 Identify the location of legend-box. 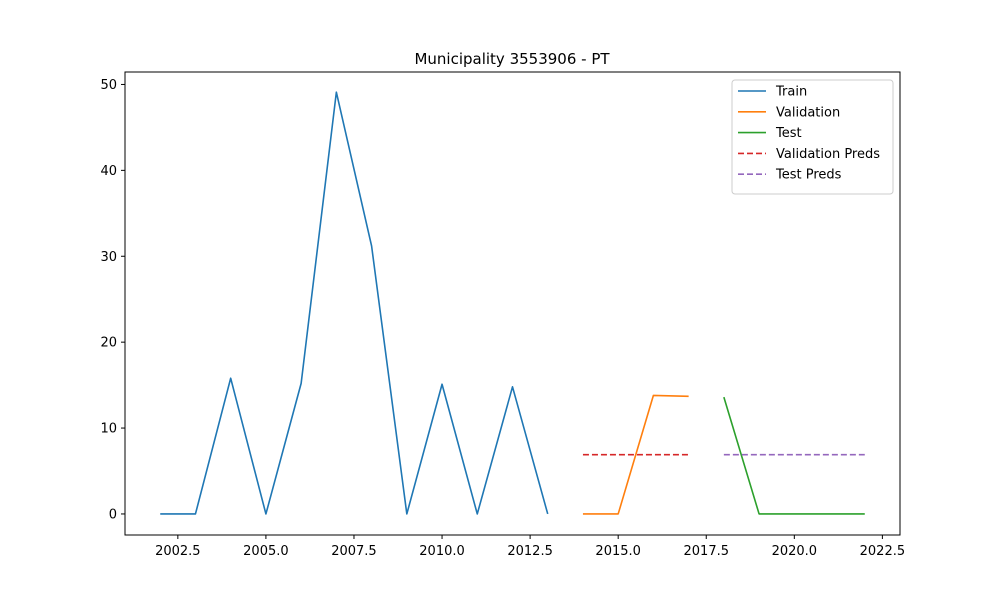
(812, 137).